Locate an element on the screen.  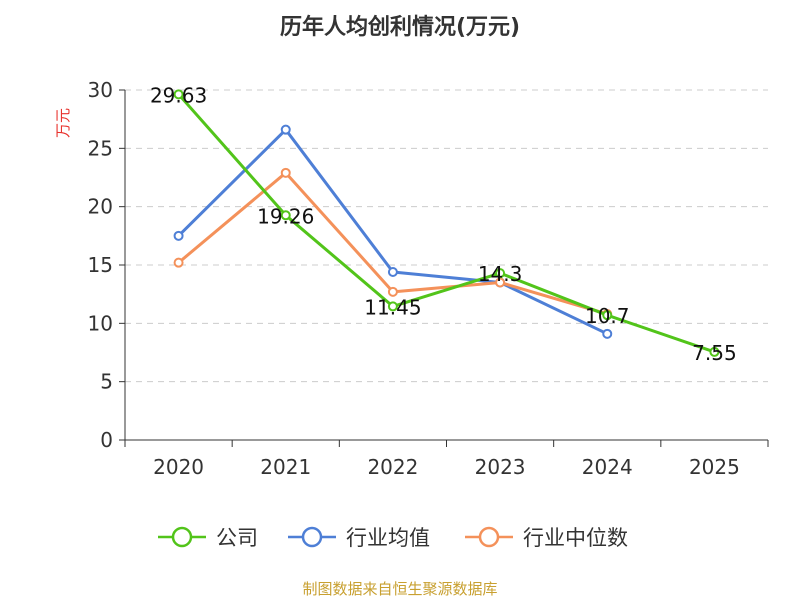
data-label-2025: 7.55 is located at coordinates (714, 353).